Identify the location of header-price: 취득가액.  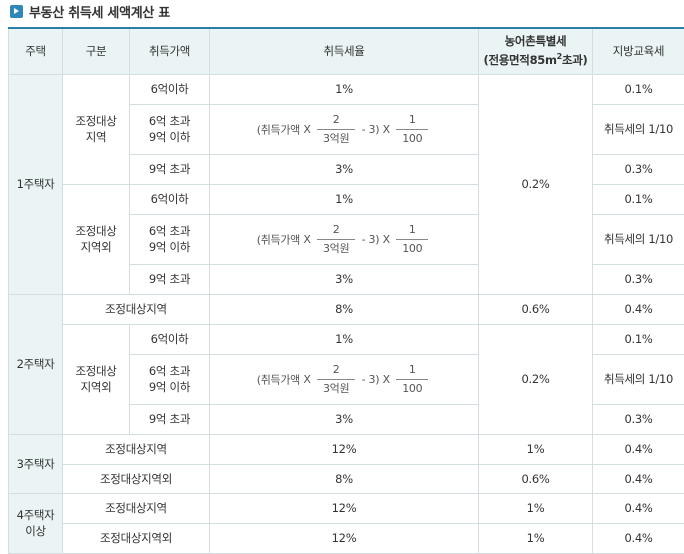
(169, 51).